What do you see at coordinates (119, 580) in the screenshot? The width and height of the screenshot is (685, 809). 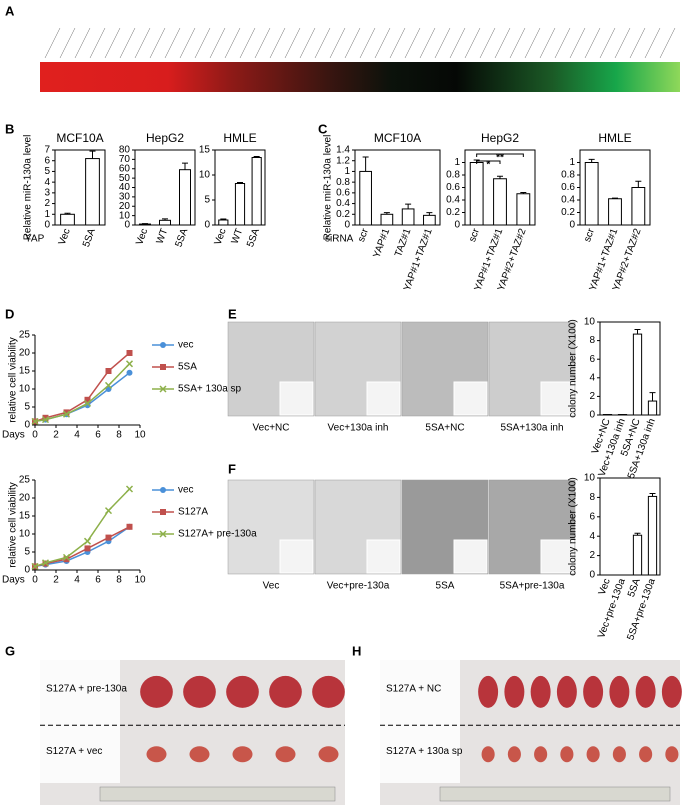 I see `x-tick-label: 8` at bounding box center [119, 580].